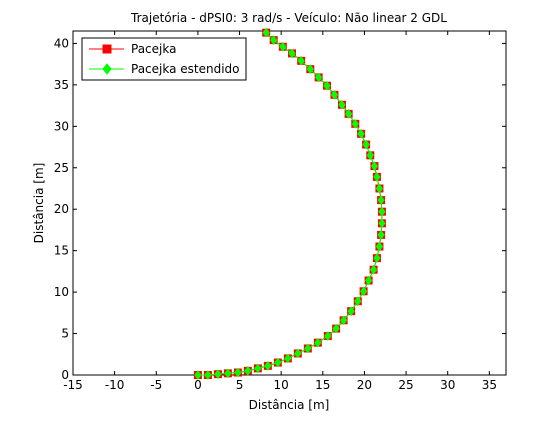 This screenshot has height=424, width=560. What do you see at coordinates (107, 49) in the screenshot?
I see `legend-marker-pacejka` at bounding box center [107, 49].